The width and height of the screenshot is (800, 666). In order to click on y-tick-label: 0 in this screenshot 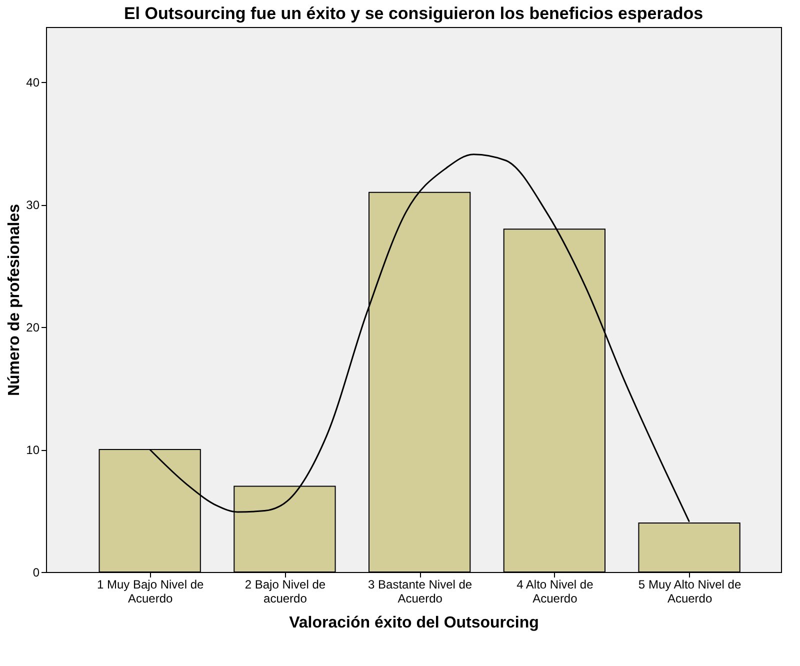, I will do `click(36, 573)`.